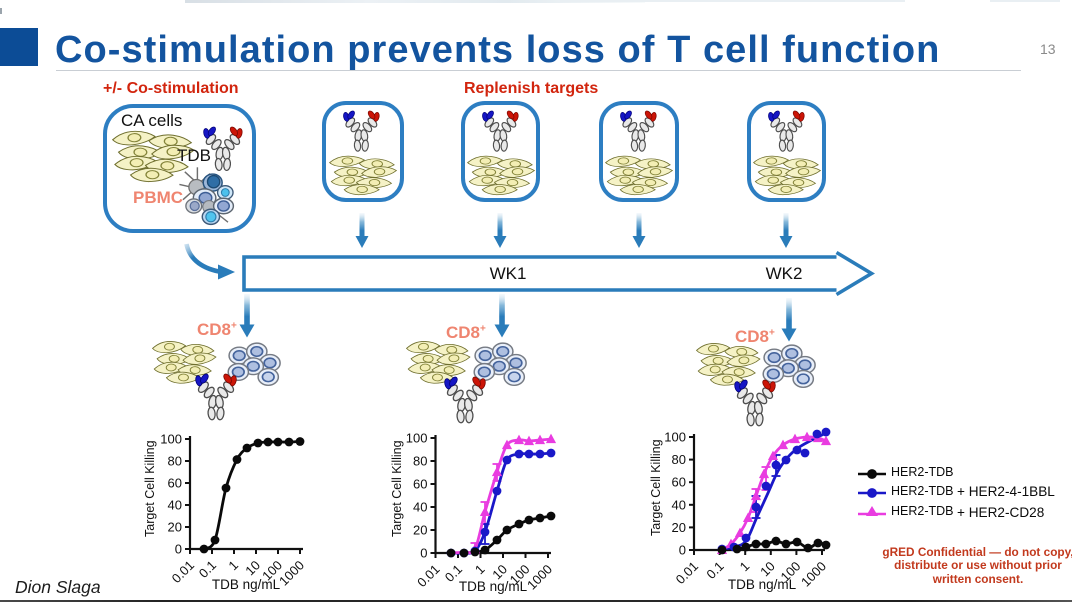  What do you see at coordinates (784, 273) in the screenshot?
I see `svg-text: WK2` at bounding box center [784, 273].